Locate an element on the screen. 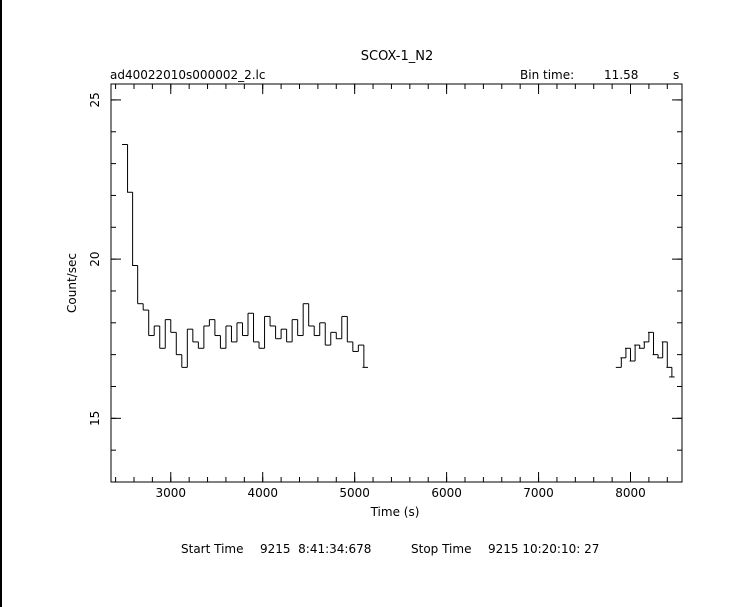 This screenshot has width=743, height=607. file-name-label: ad40022010s000002_2.lc is located at coordinates (188, 75).